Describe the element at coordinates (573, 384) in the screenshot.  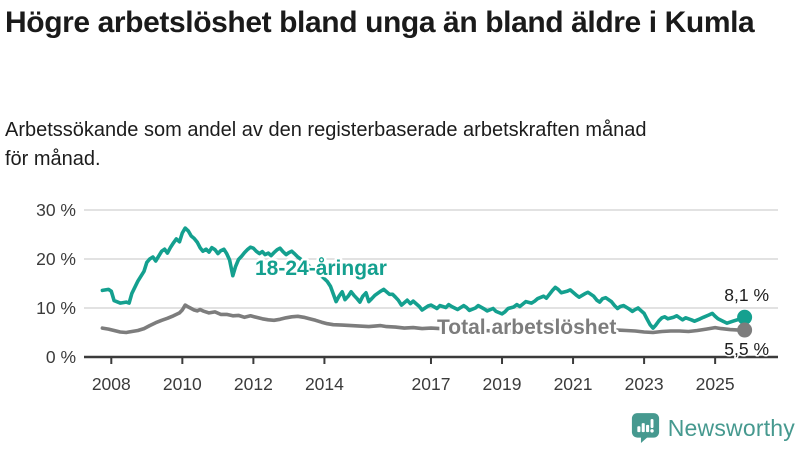
I see `x-tick-label-6: 2021` at that location.